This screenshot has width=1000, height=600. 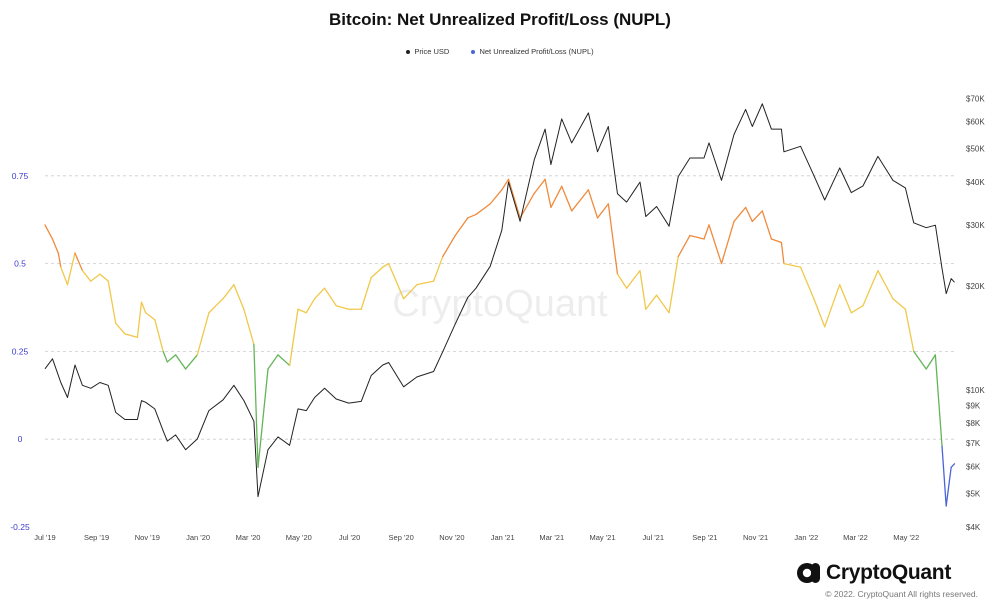 What do you see at coordinates (901, 594) in the screenshot?
I see `copyright: © 2022. CryptoQuant All rights reserved.` at bounding box center [901, 594].